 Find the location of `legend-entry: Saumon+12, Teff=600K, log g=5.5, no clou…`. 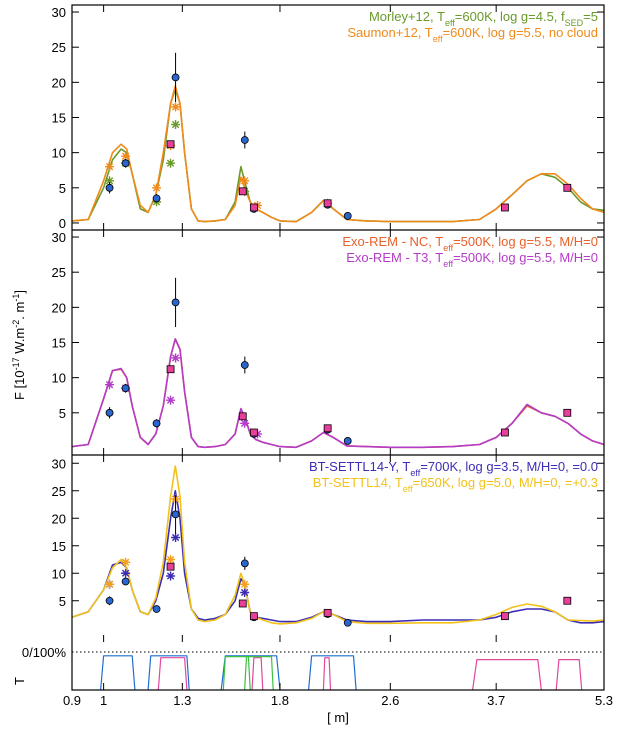

legend-entry: Saumon+12, Teff=600K, log g=5.5, no clou… is located at coordinates (472, 34).